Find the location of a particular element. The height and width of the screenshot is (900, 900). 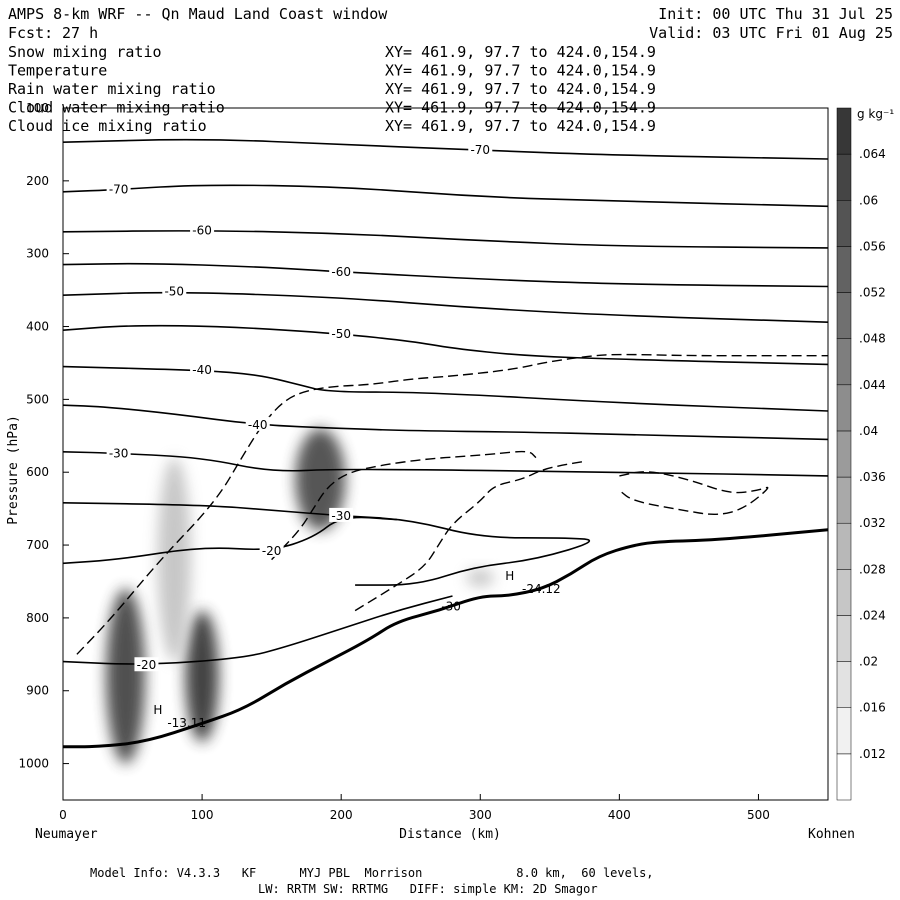

legend-field-name: Snow mixing ratio is located at coordinates (85, 52).